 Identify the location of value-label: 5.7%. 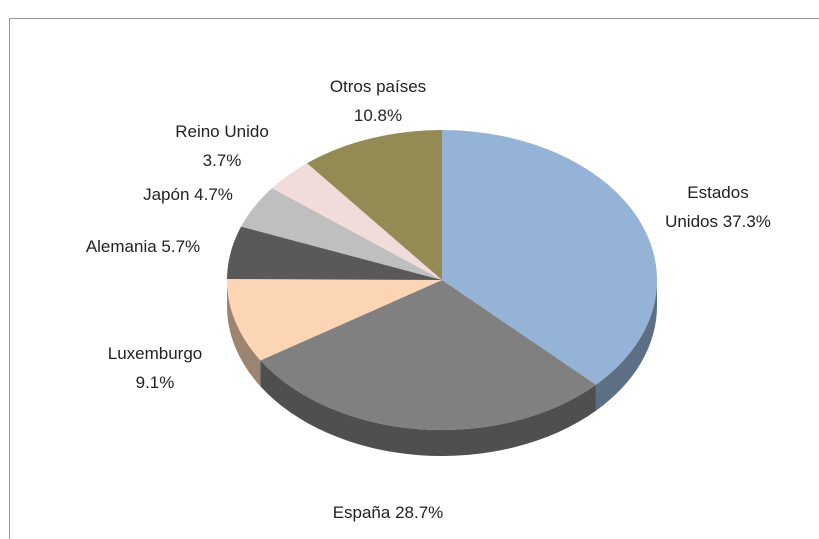
(181, 246).